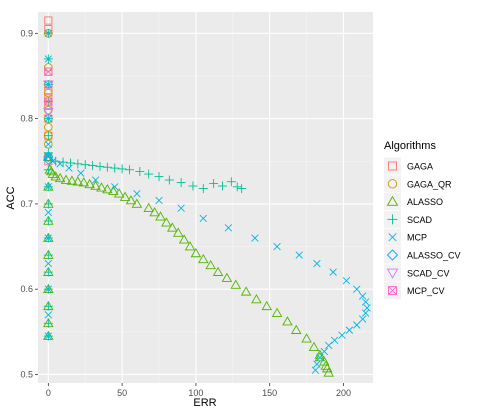  Describe the element at coordinates (204, 403) in the screenshot. I see `x-axis-title: ERR` at that location.